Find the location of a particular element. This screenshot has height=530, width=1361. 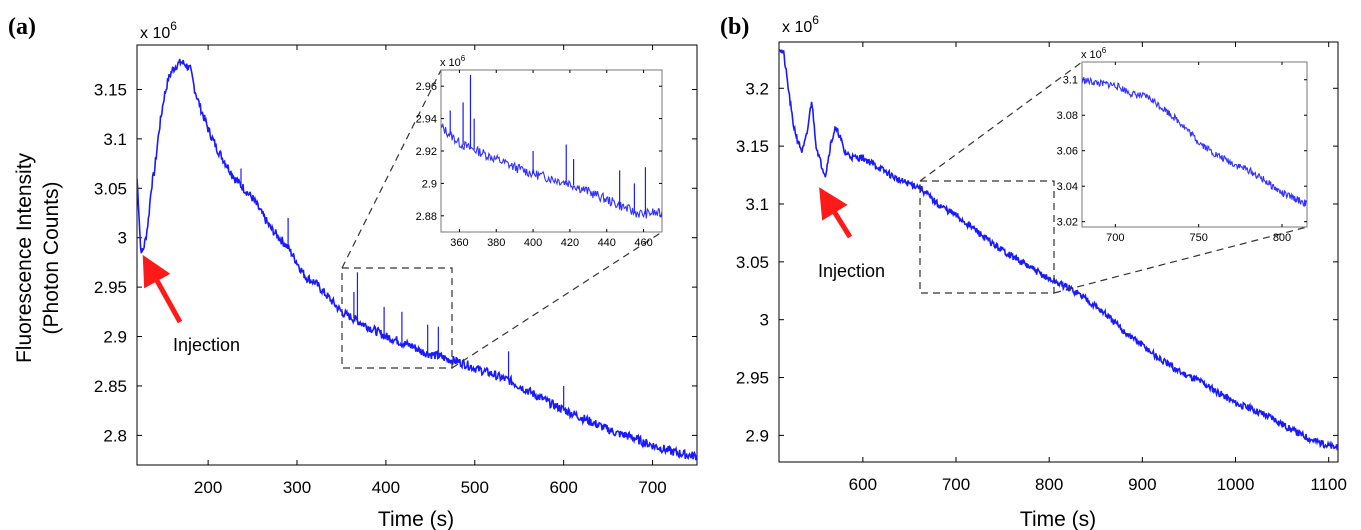

panel-b-inset-x-ticks: 700 750 800 is located at coordinates (1198, 153).